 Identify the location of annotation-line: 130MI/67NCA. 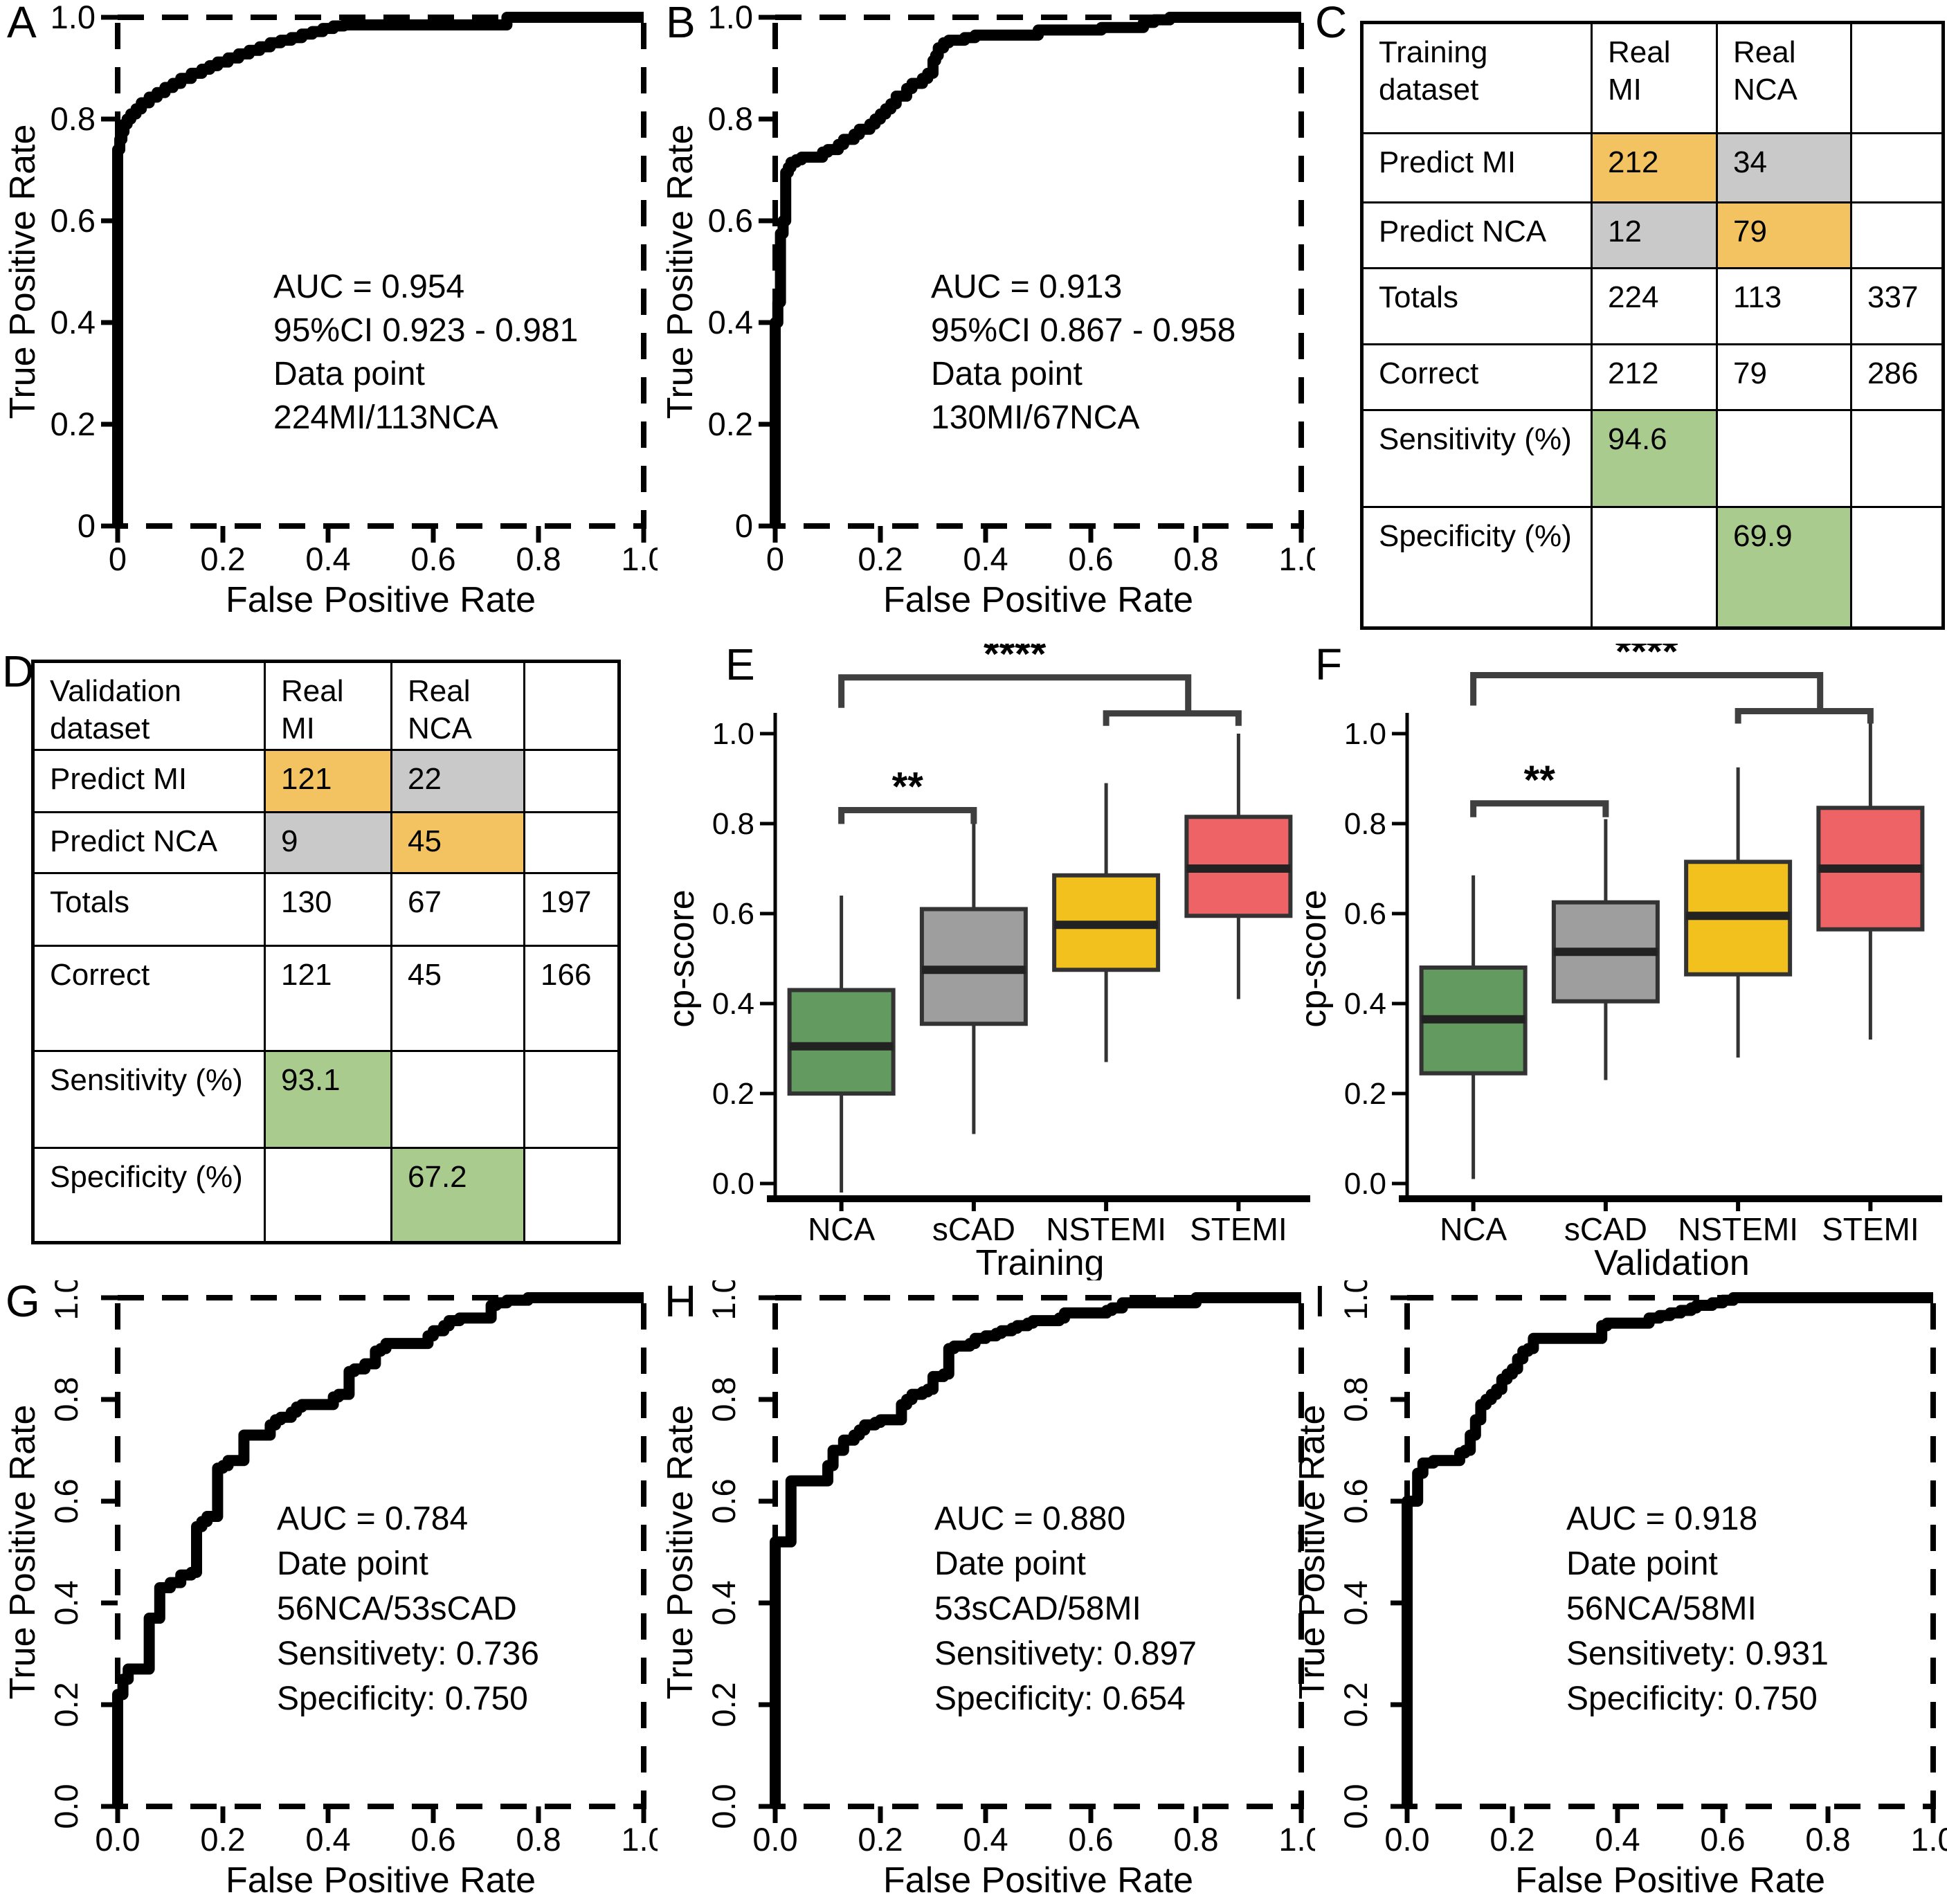
(1035, 417).